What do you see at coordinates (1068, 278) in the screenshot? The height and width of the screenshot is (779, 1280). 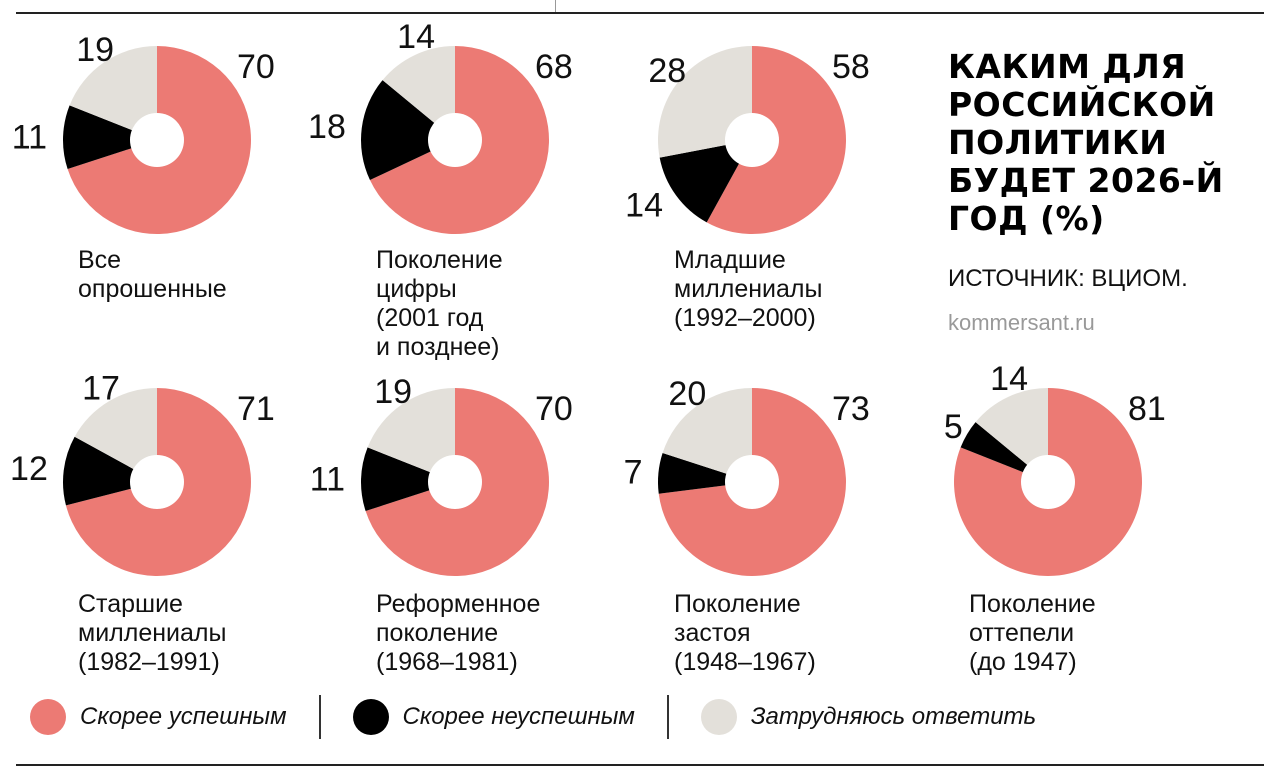 I see `source-note: ИСТОЧНИК: ВЦИОМ.` at bounding box center [1068, 278].